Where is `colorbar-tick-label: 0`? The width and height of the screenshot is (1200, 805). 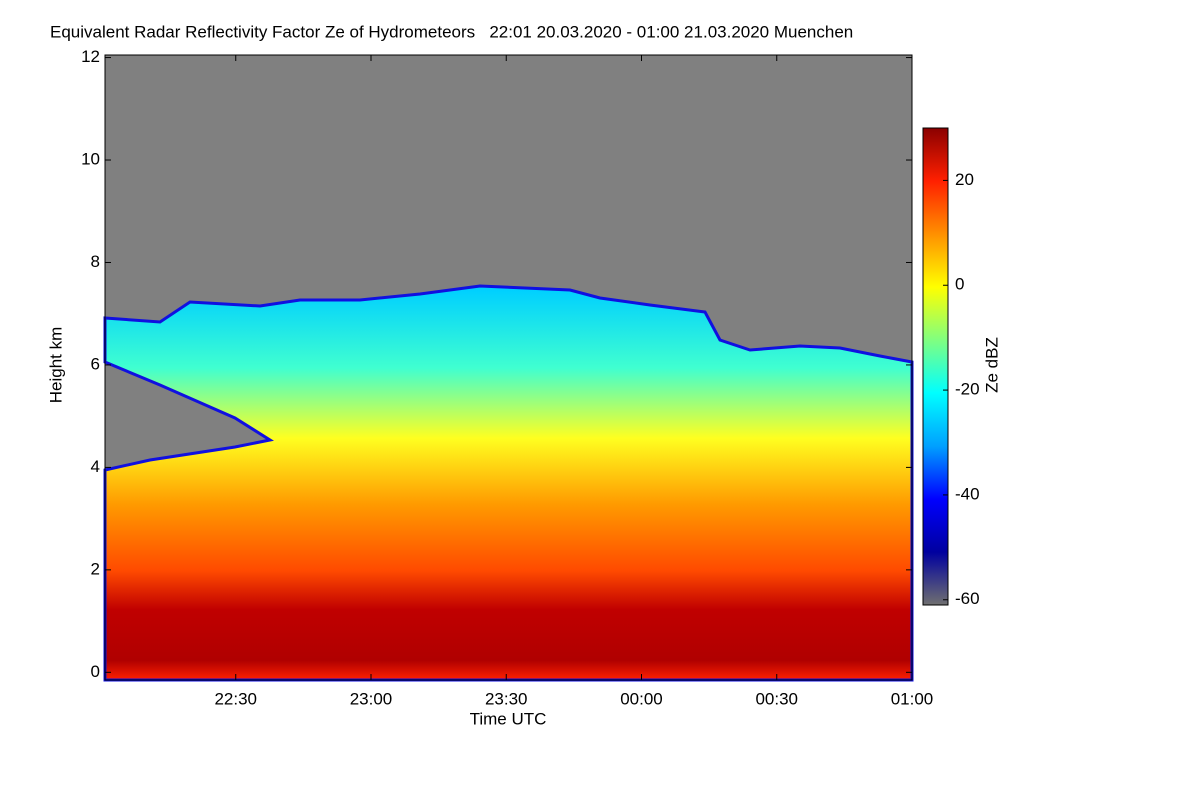 colorbar-tick-label: 0 is located at coordinates (959, 284).